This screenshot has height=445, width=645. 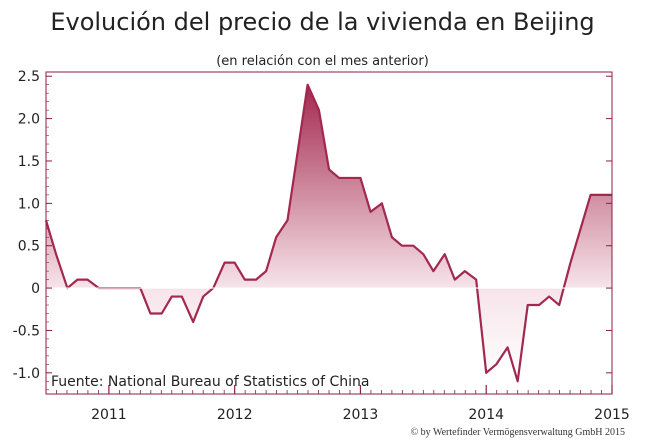 What do you see at coordinates (26, 374) in the screenshot?
I see `y-tick-label: -1.0` at bounding box center [26, 374].